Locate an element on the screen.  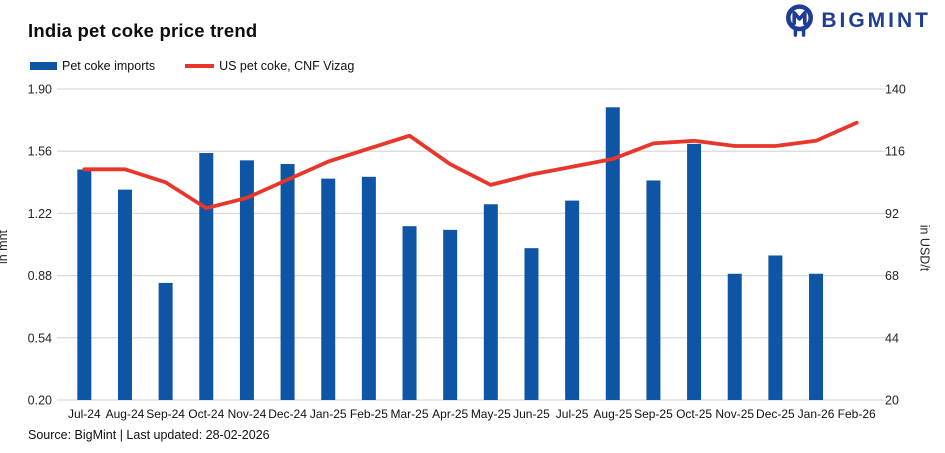
x-axis-label: Sep-24 is located at coordinates (165, 414).